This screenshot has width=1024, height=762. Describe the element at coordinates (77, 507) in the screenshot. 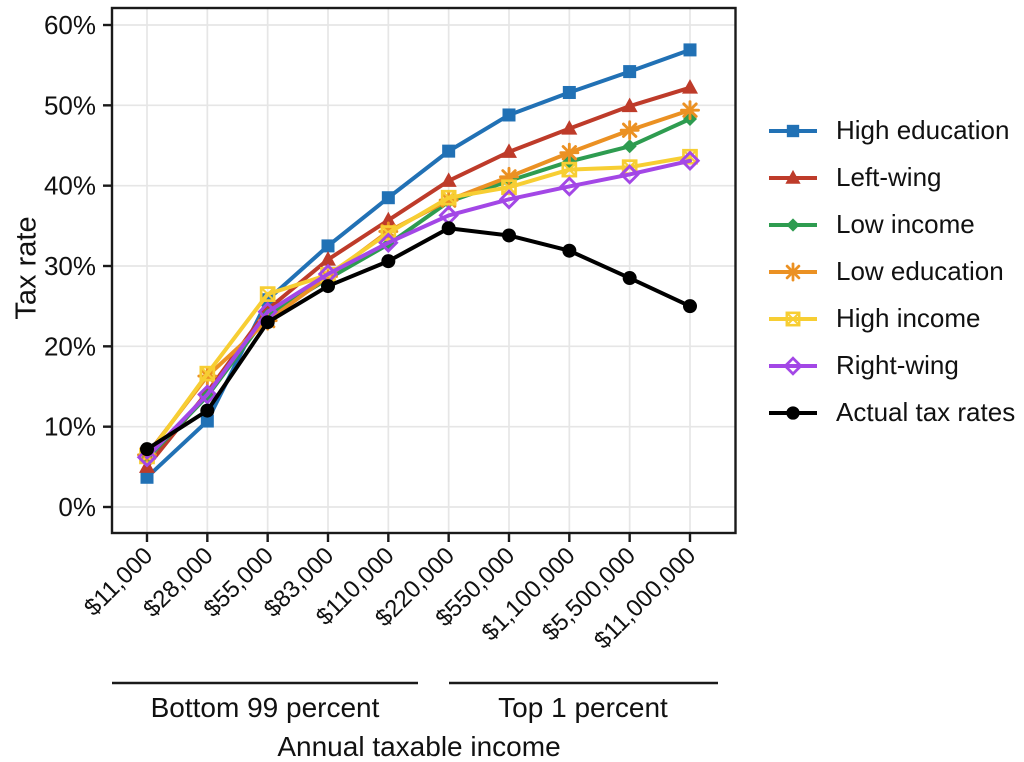

I see `y-tick-label: 0%` at that location.